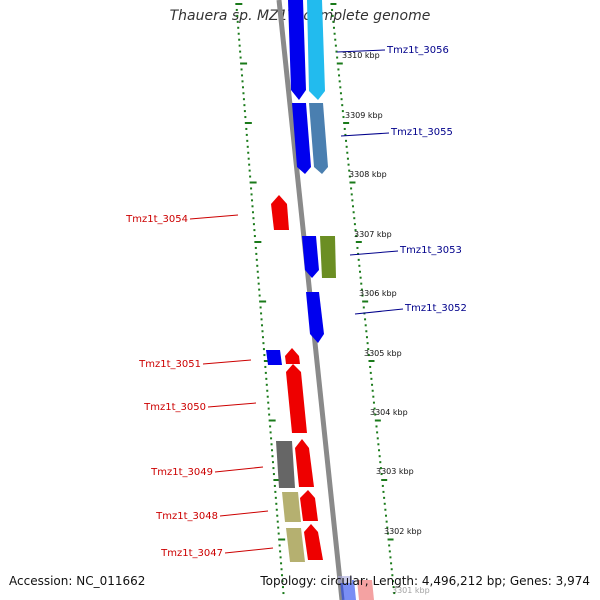 The image size is (600, 600). I want to click on gene-label-3051: Tmz1t_3051, so click(169, 364).